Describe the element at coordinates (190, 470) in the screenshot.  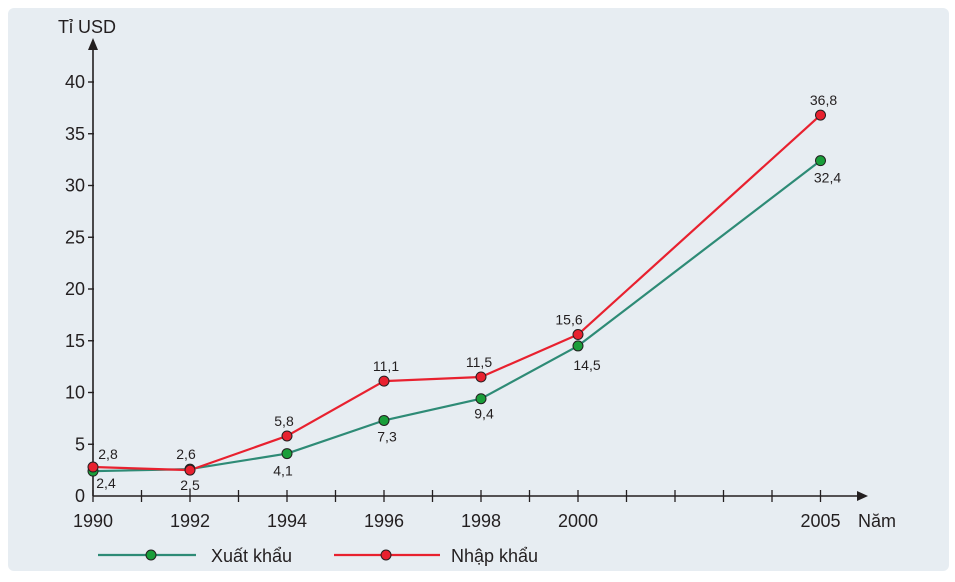
I see `point-nhap-khau-1992` at that location.